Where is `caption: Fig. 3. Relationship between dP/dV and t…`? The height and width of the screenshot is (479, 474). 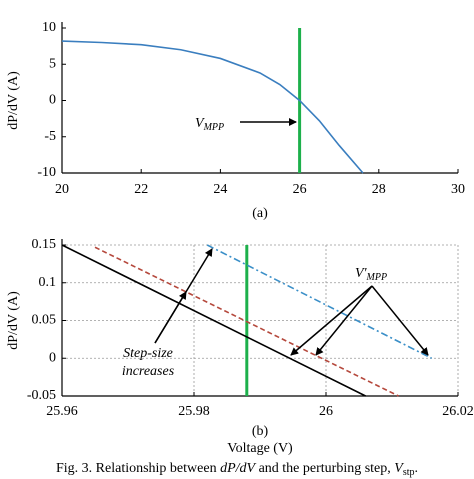
caption: Fig. 3. Relationship between dP/dV and t… is located at coordinates (237, 469).